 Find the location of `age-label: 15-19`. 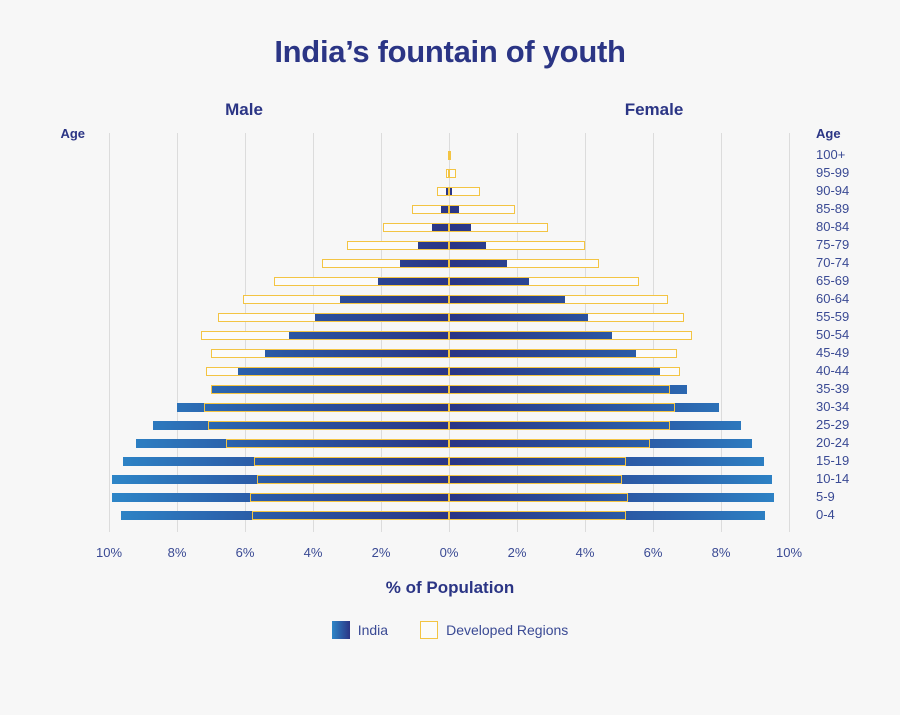

age-label: 15-19 is located at coordinates (833, 460).